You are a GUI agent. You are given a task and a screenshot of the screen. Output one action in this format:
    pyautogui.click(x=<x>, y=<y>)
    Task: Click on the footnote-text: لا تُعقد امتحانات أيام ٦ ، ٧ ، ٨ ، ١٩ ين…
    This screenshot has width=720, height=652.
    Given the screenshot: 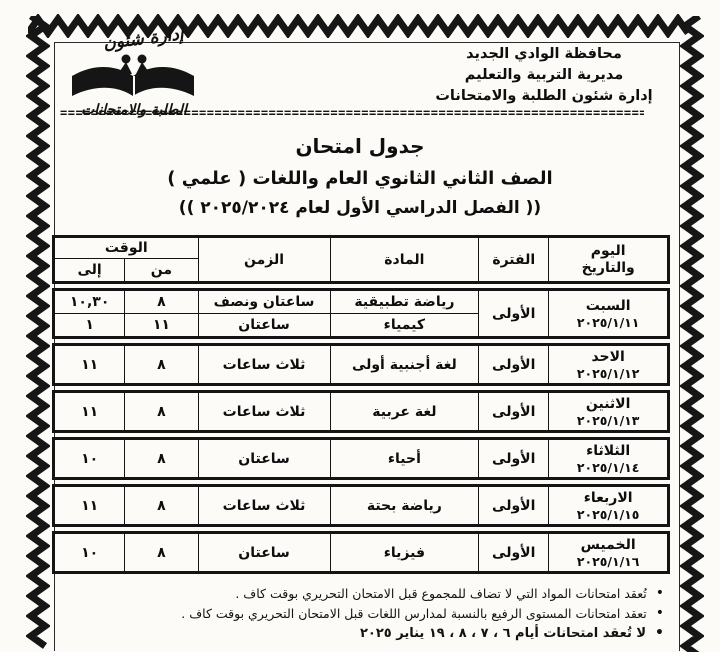 What is the action you would take?
    pyautogui.click(x=503, y=633)
    